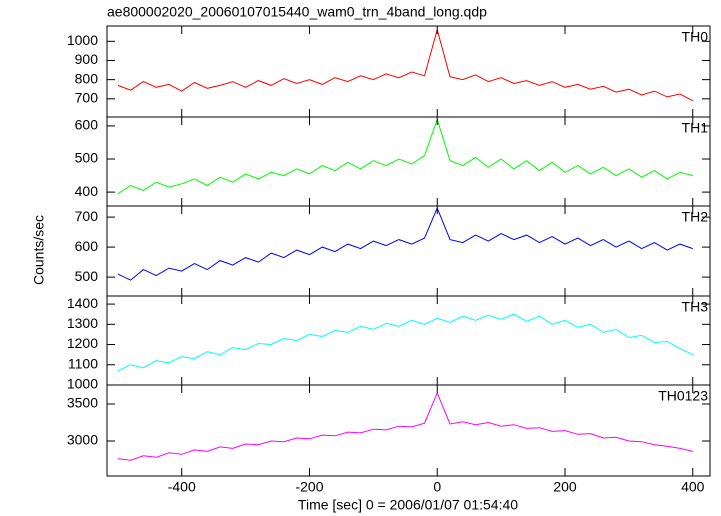 The width and height of the screenshot is (721, 516). Describe the element at coordinates (82, 323) in the screenshot. I see `y-tick-label: 1300` at that location.